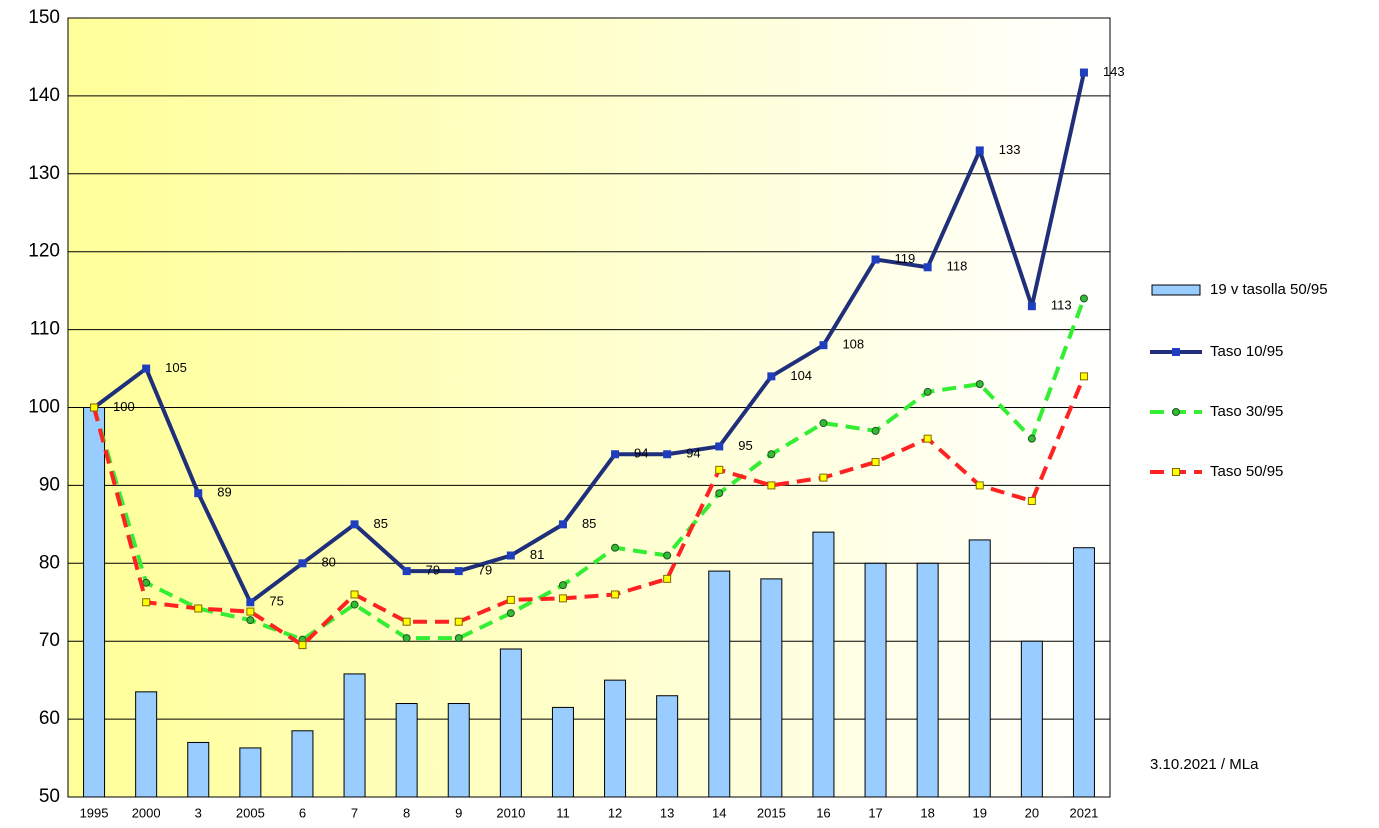 The width and height of the screenshot is (1379, 828). What do you see at coordinates (1032, 812) in the screenshot?
I see `x-tick-label: 20` at bounding box center [1032, 812].